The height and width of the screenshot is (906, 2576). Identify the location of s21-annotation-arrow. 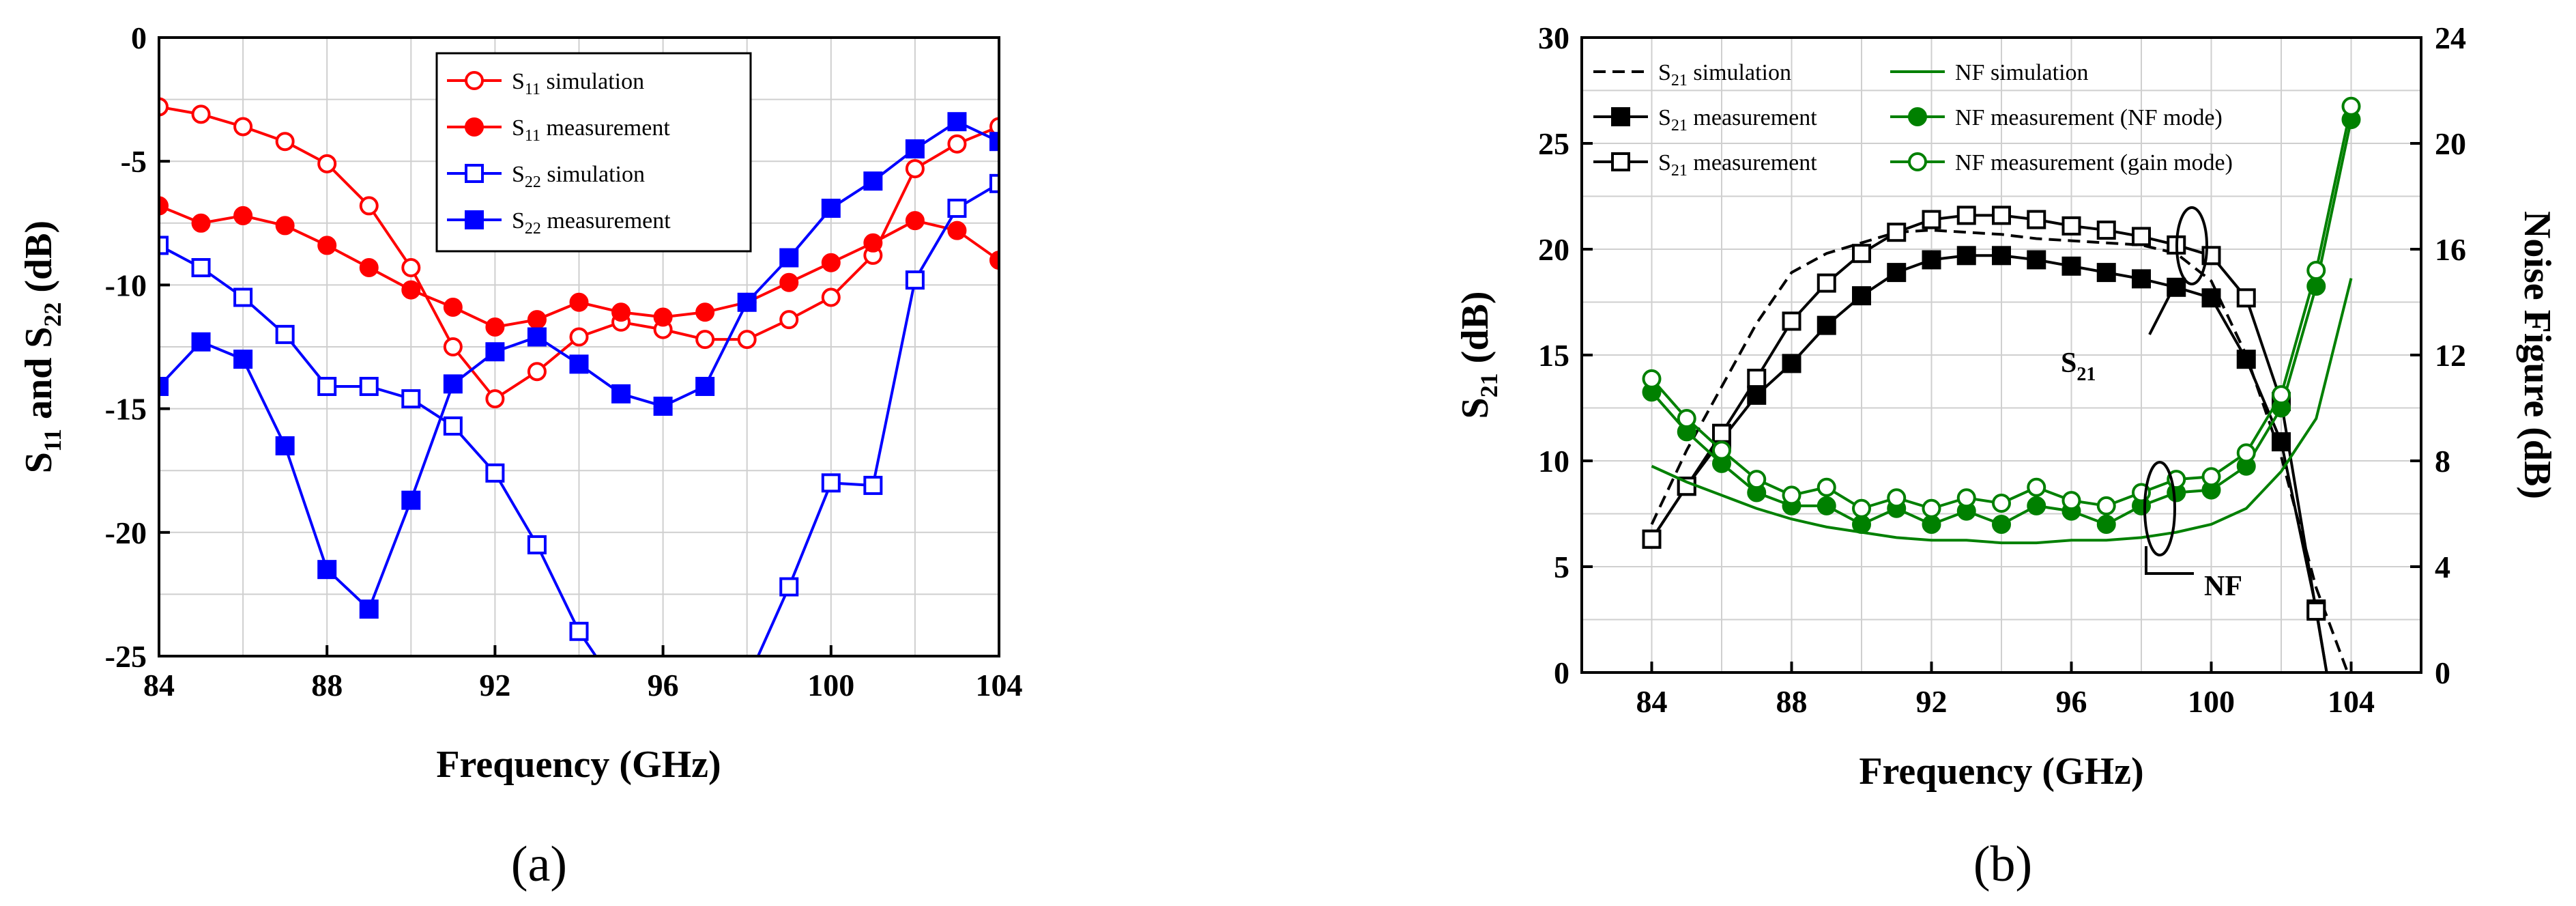
(2163, 308).